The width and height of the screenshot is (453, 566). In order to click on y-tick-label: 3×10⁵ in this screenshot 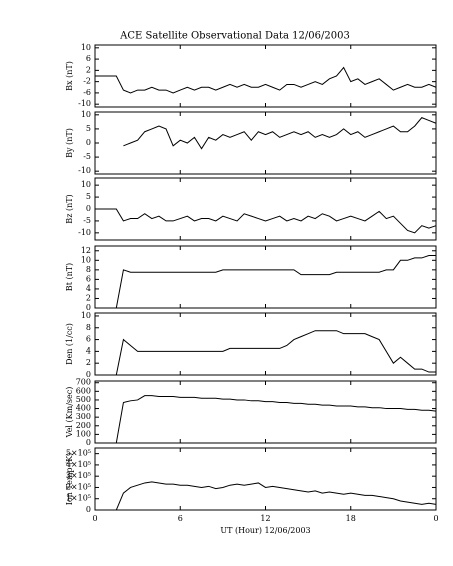, I will do `click(78, 475)`.